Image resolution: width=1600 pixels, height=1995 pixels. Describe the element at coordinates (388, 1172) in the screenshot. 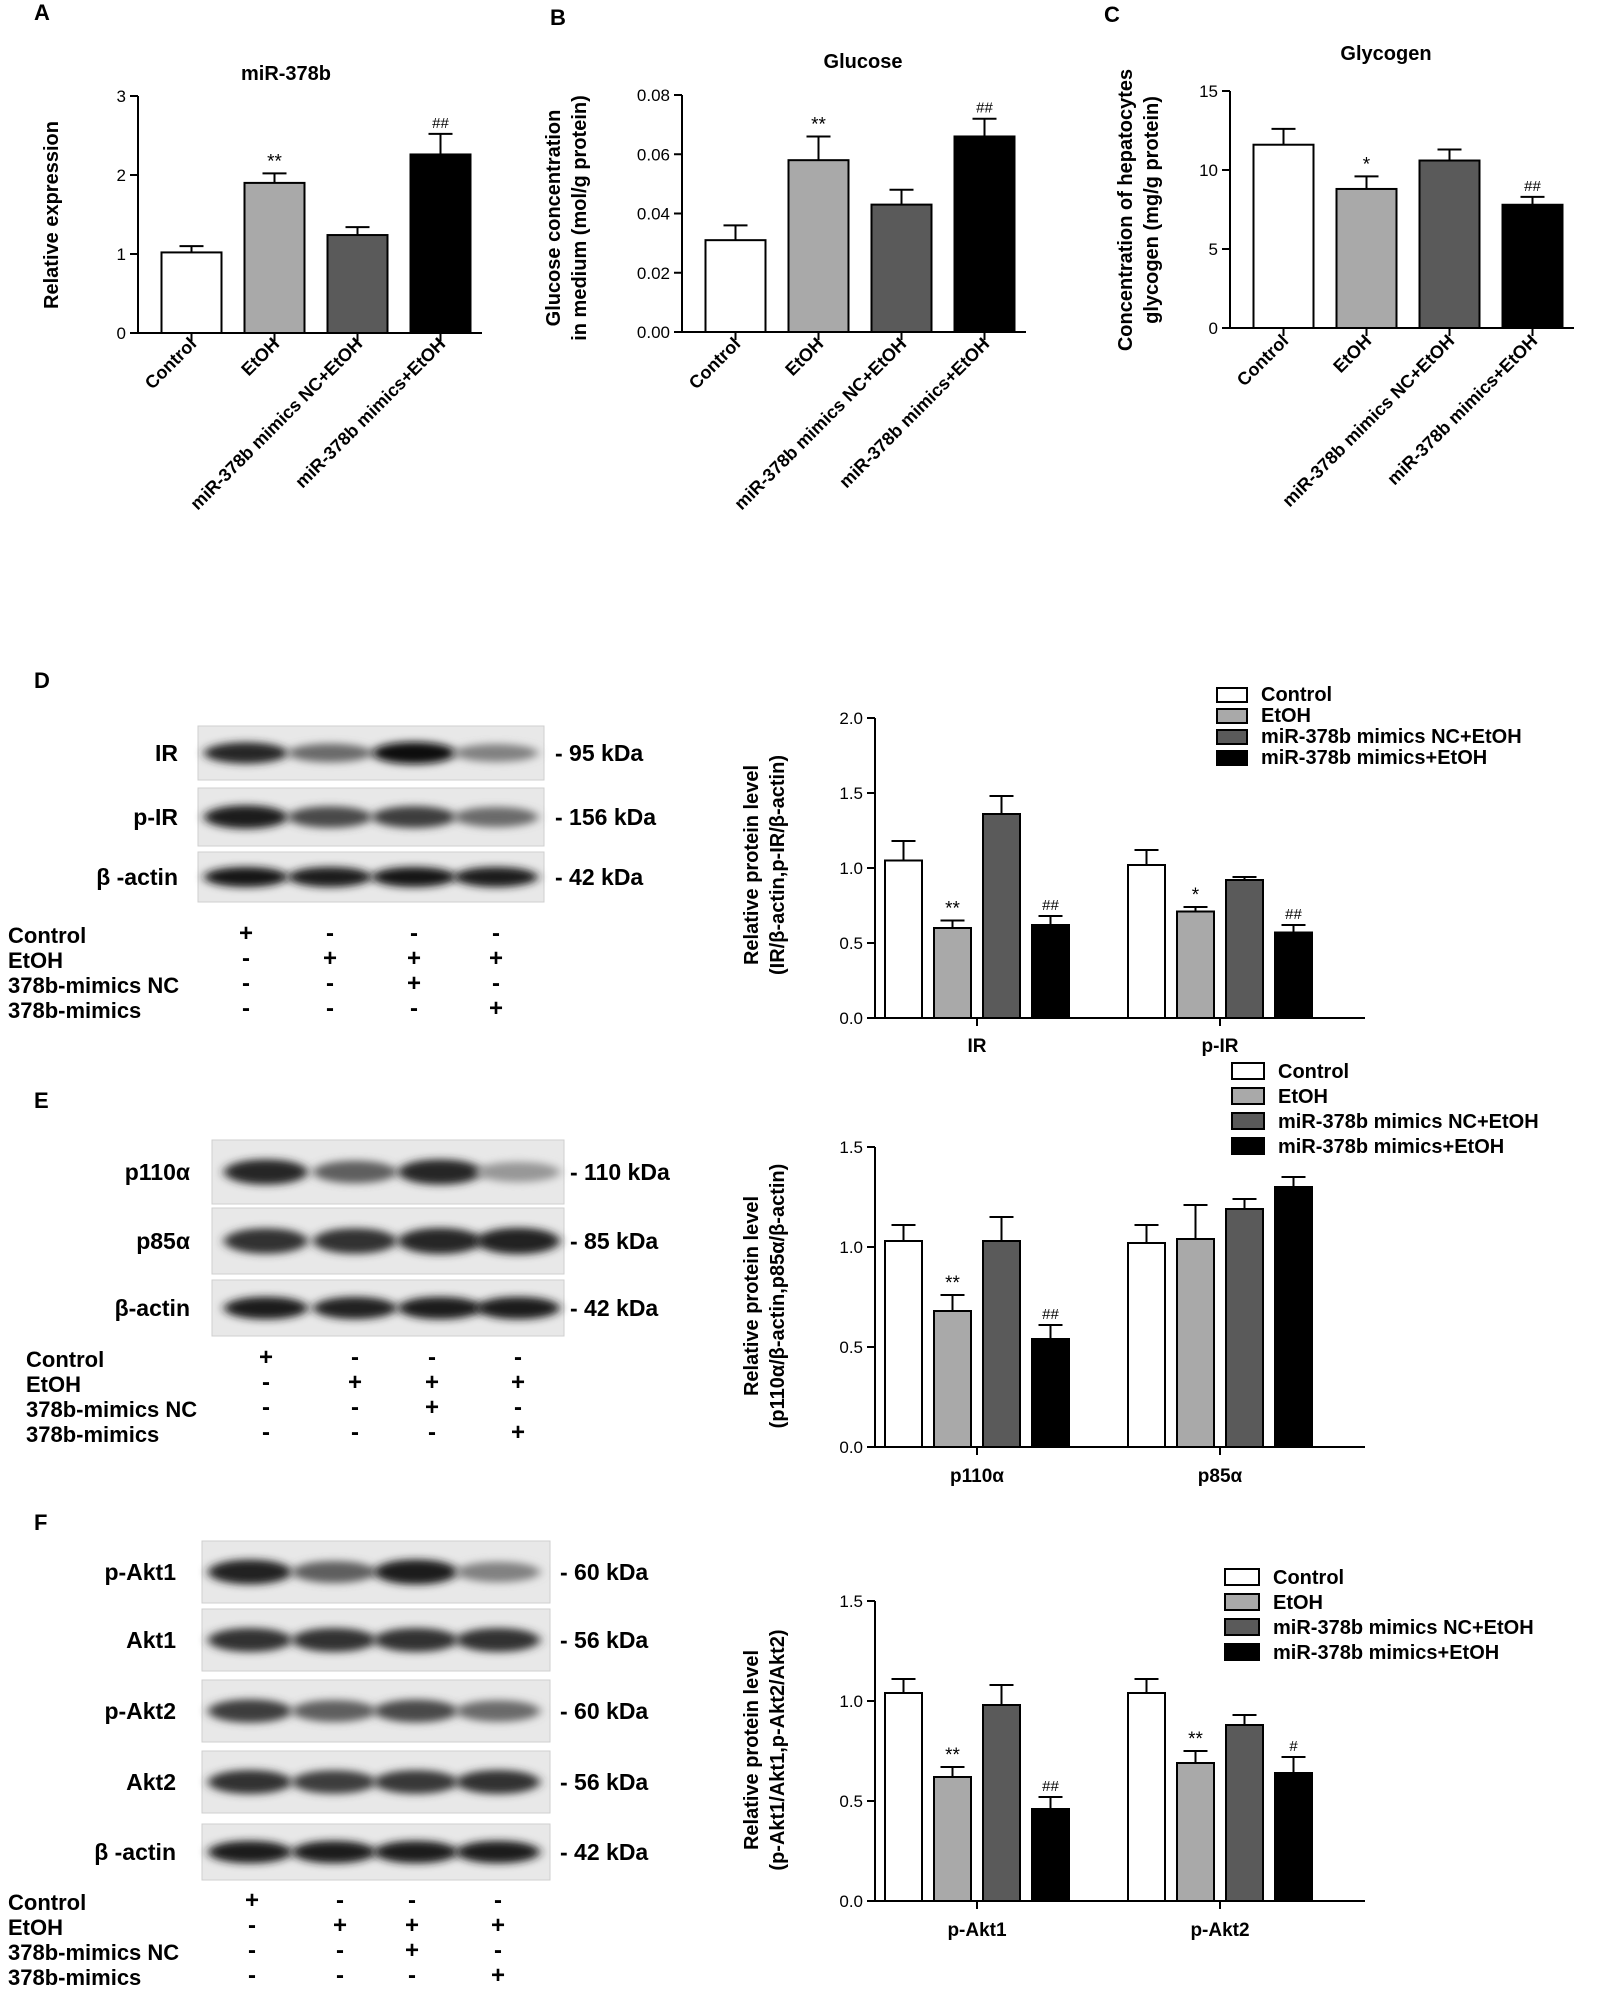

I see `blot-row-e-p110` at that location.